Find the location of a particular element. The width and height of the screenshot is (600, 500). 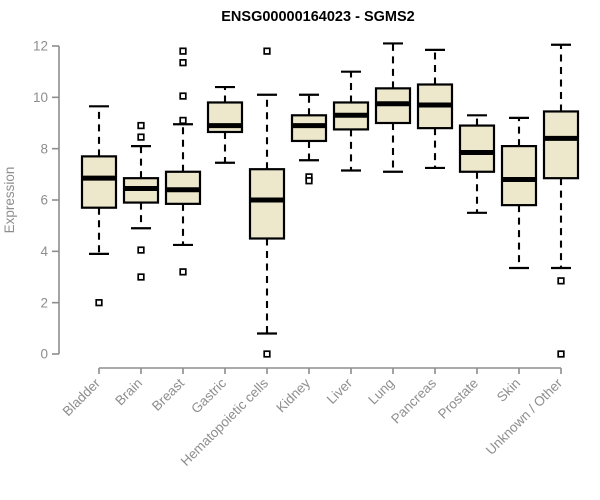

x-tick-label-skin: Skin is located at coordinates (508, 390).